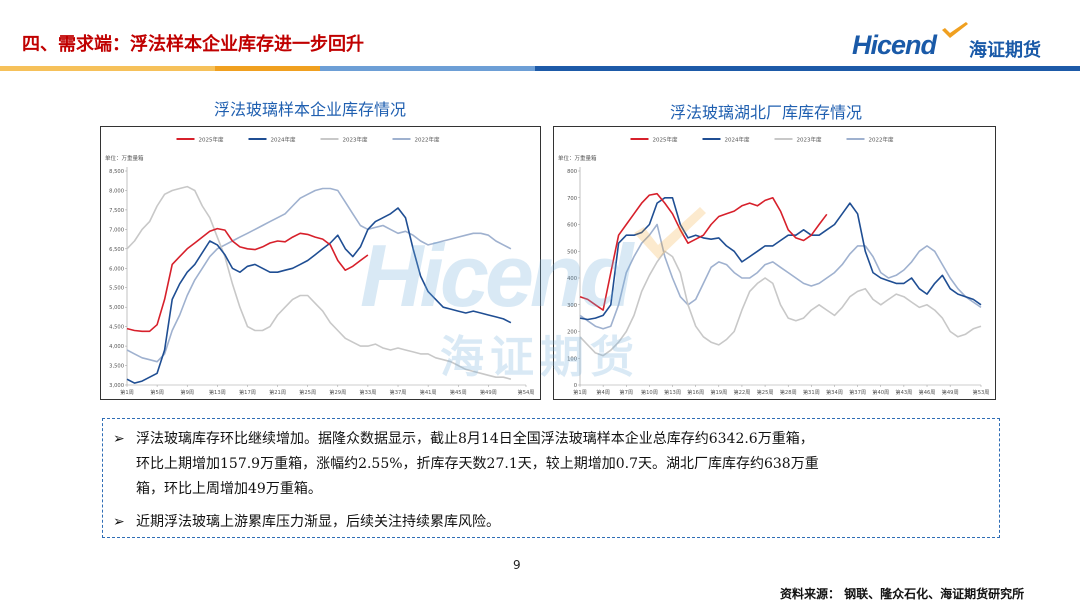  I want to click on chart2-title: 浮法玻璃湖北厂库库存情况, so click(766, 112).